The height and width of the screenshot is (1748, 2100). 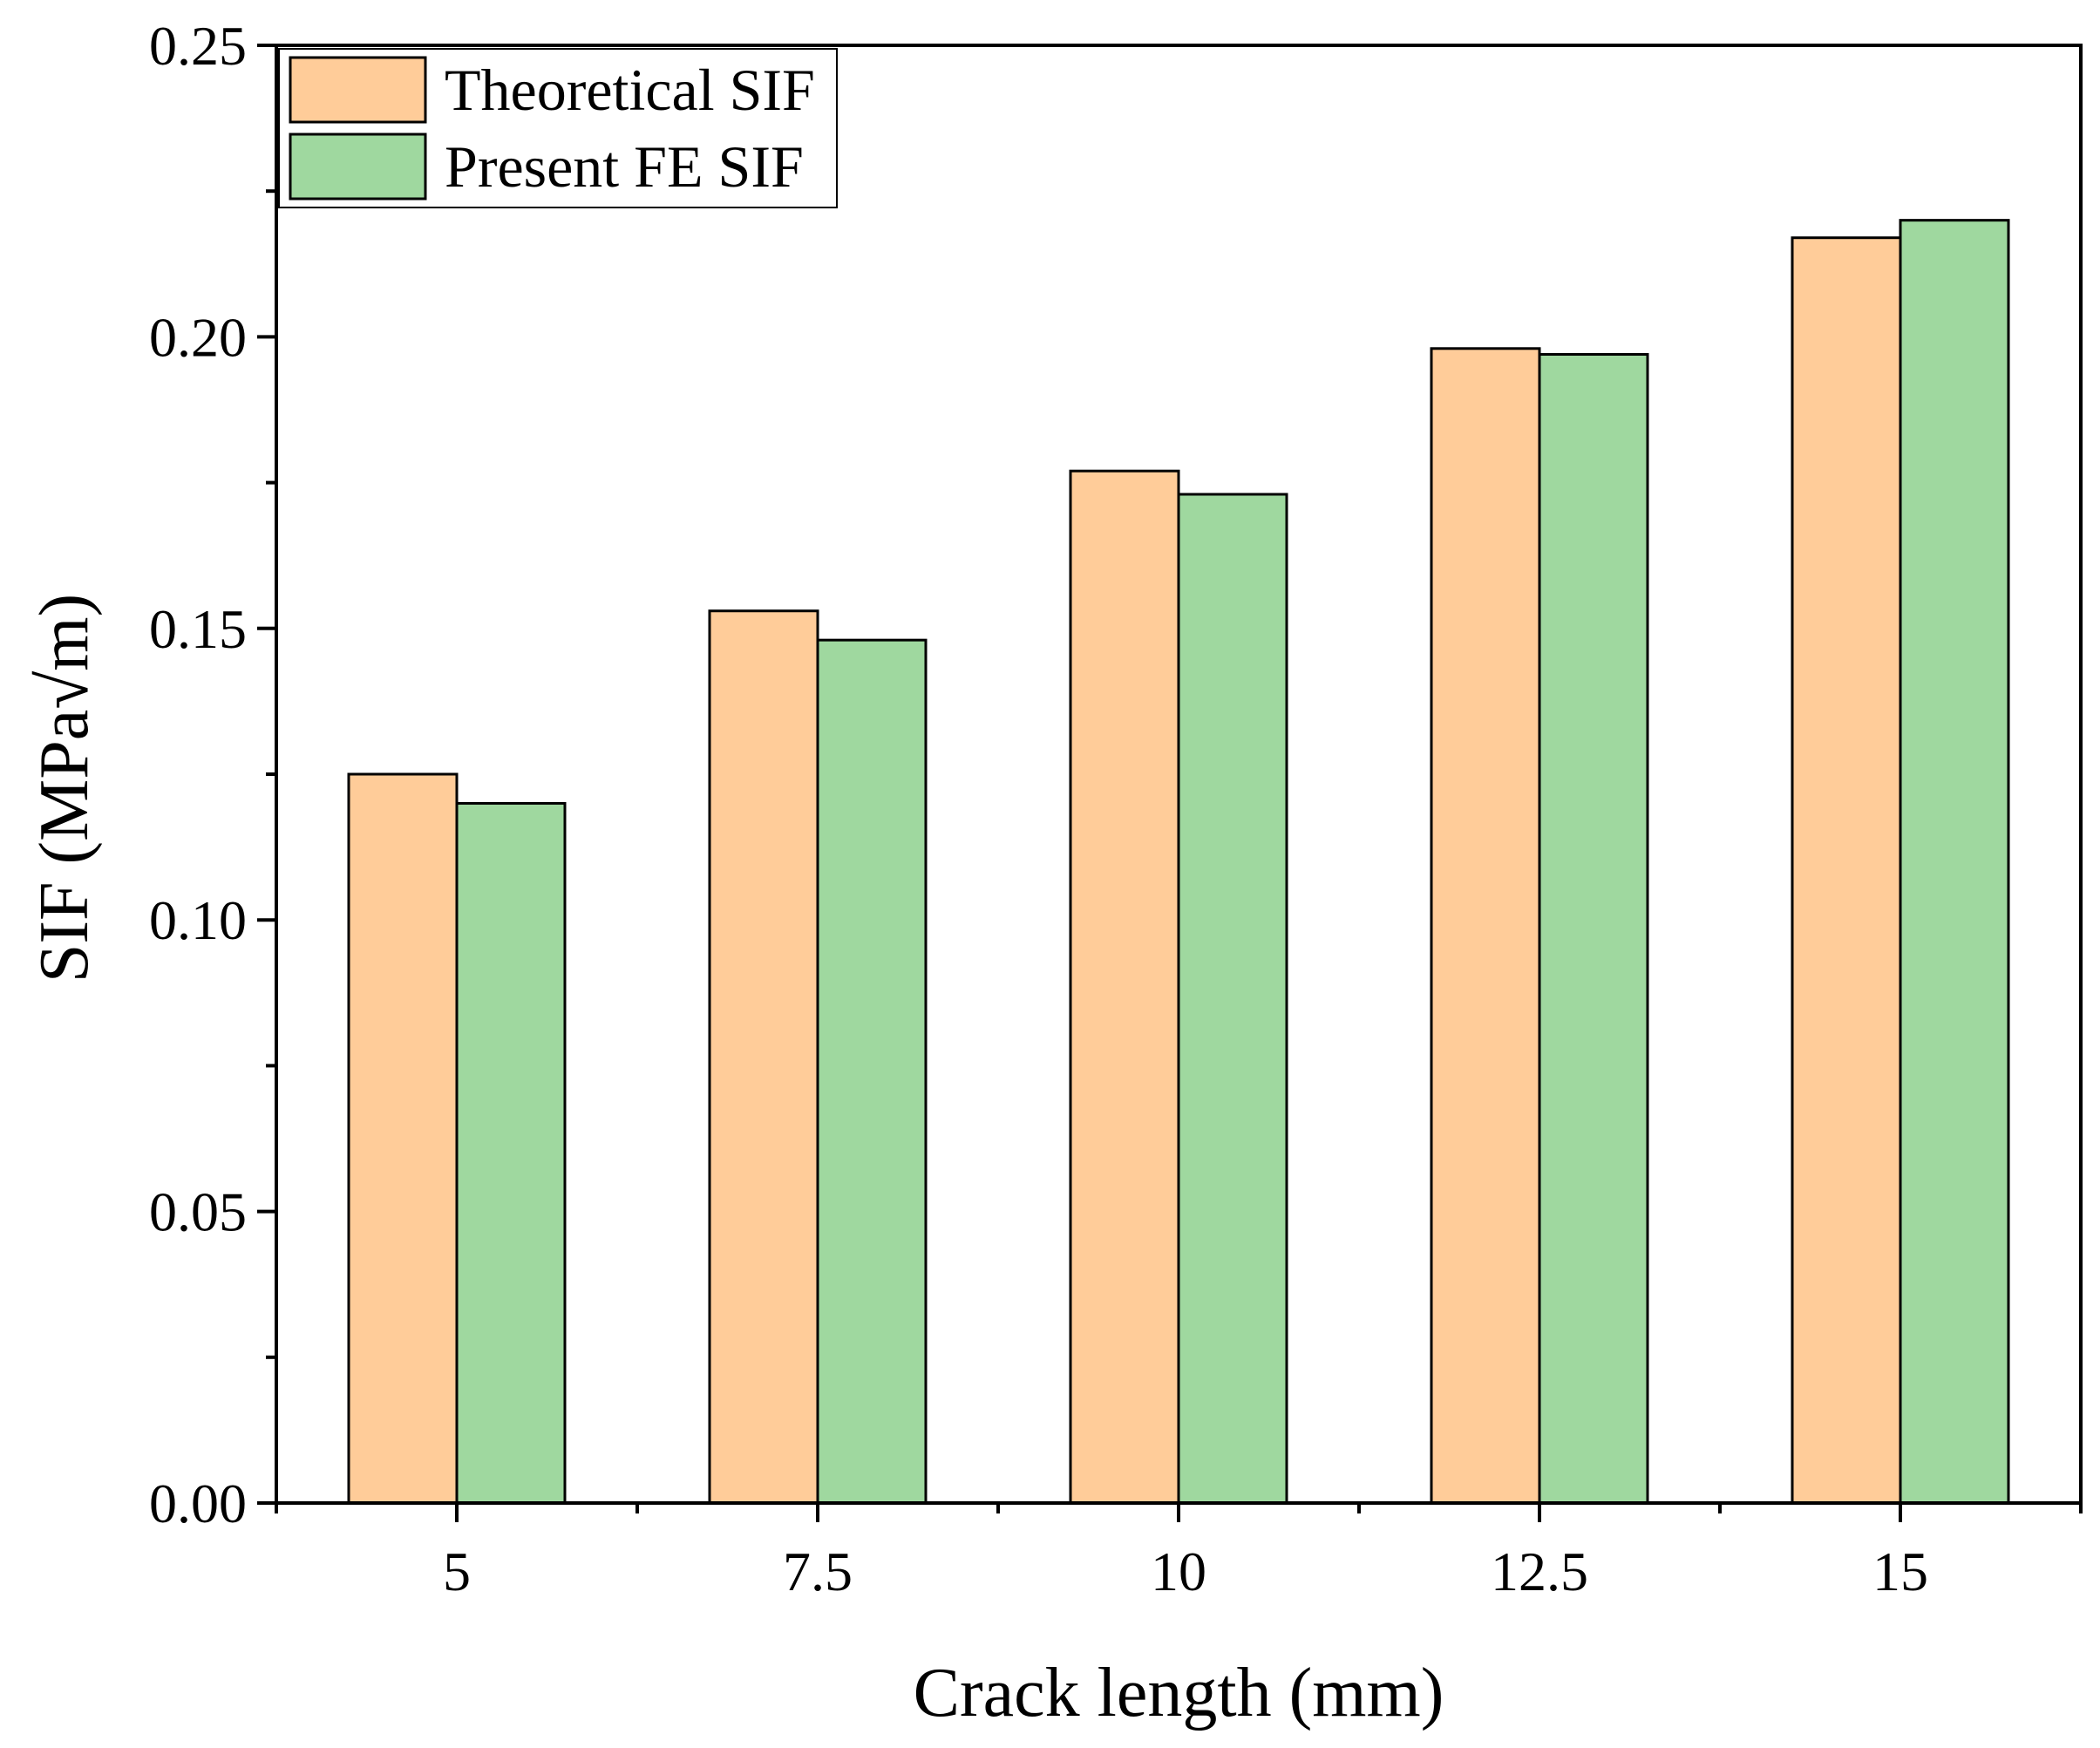 I want to click on bar-theoretical-sif-12.5, so click(x=1486, y=926).